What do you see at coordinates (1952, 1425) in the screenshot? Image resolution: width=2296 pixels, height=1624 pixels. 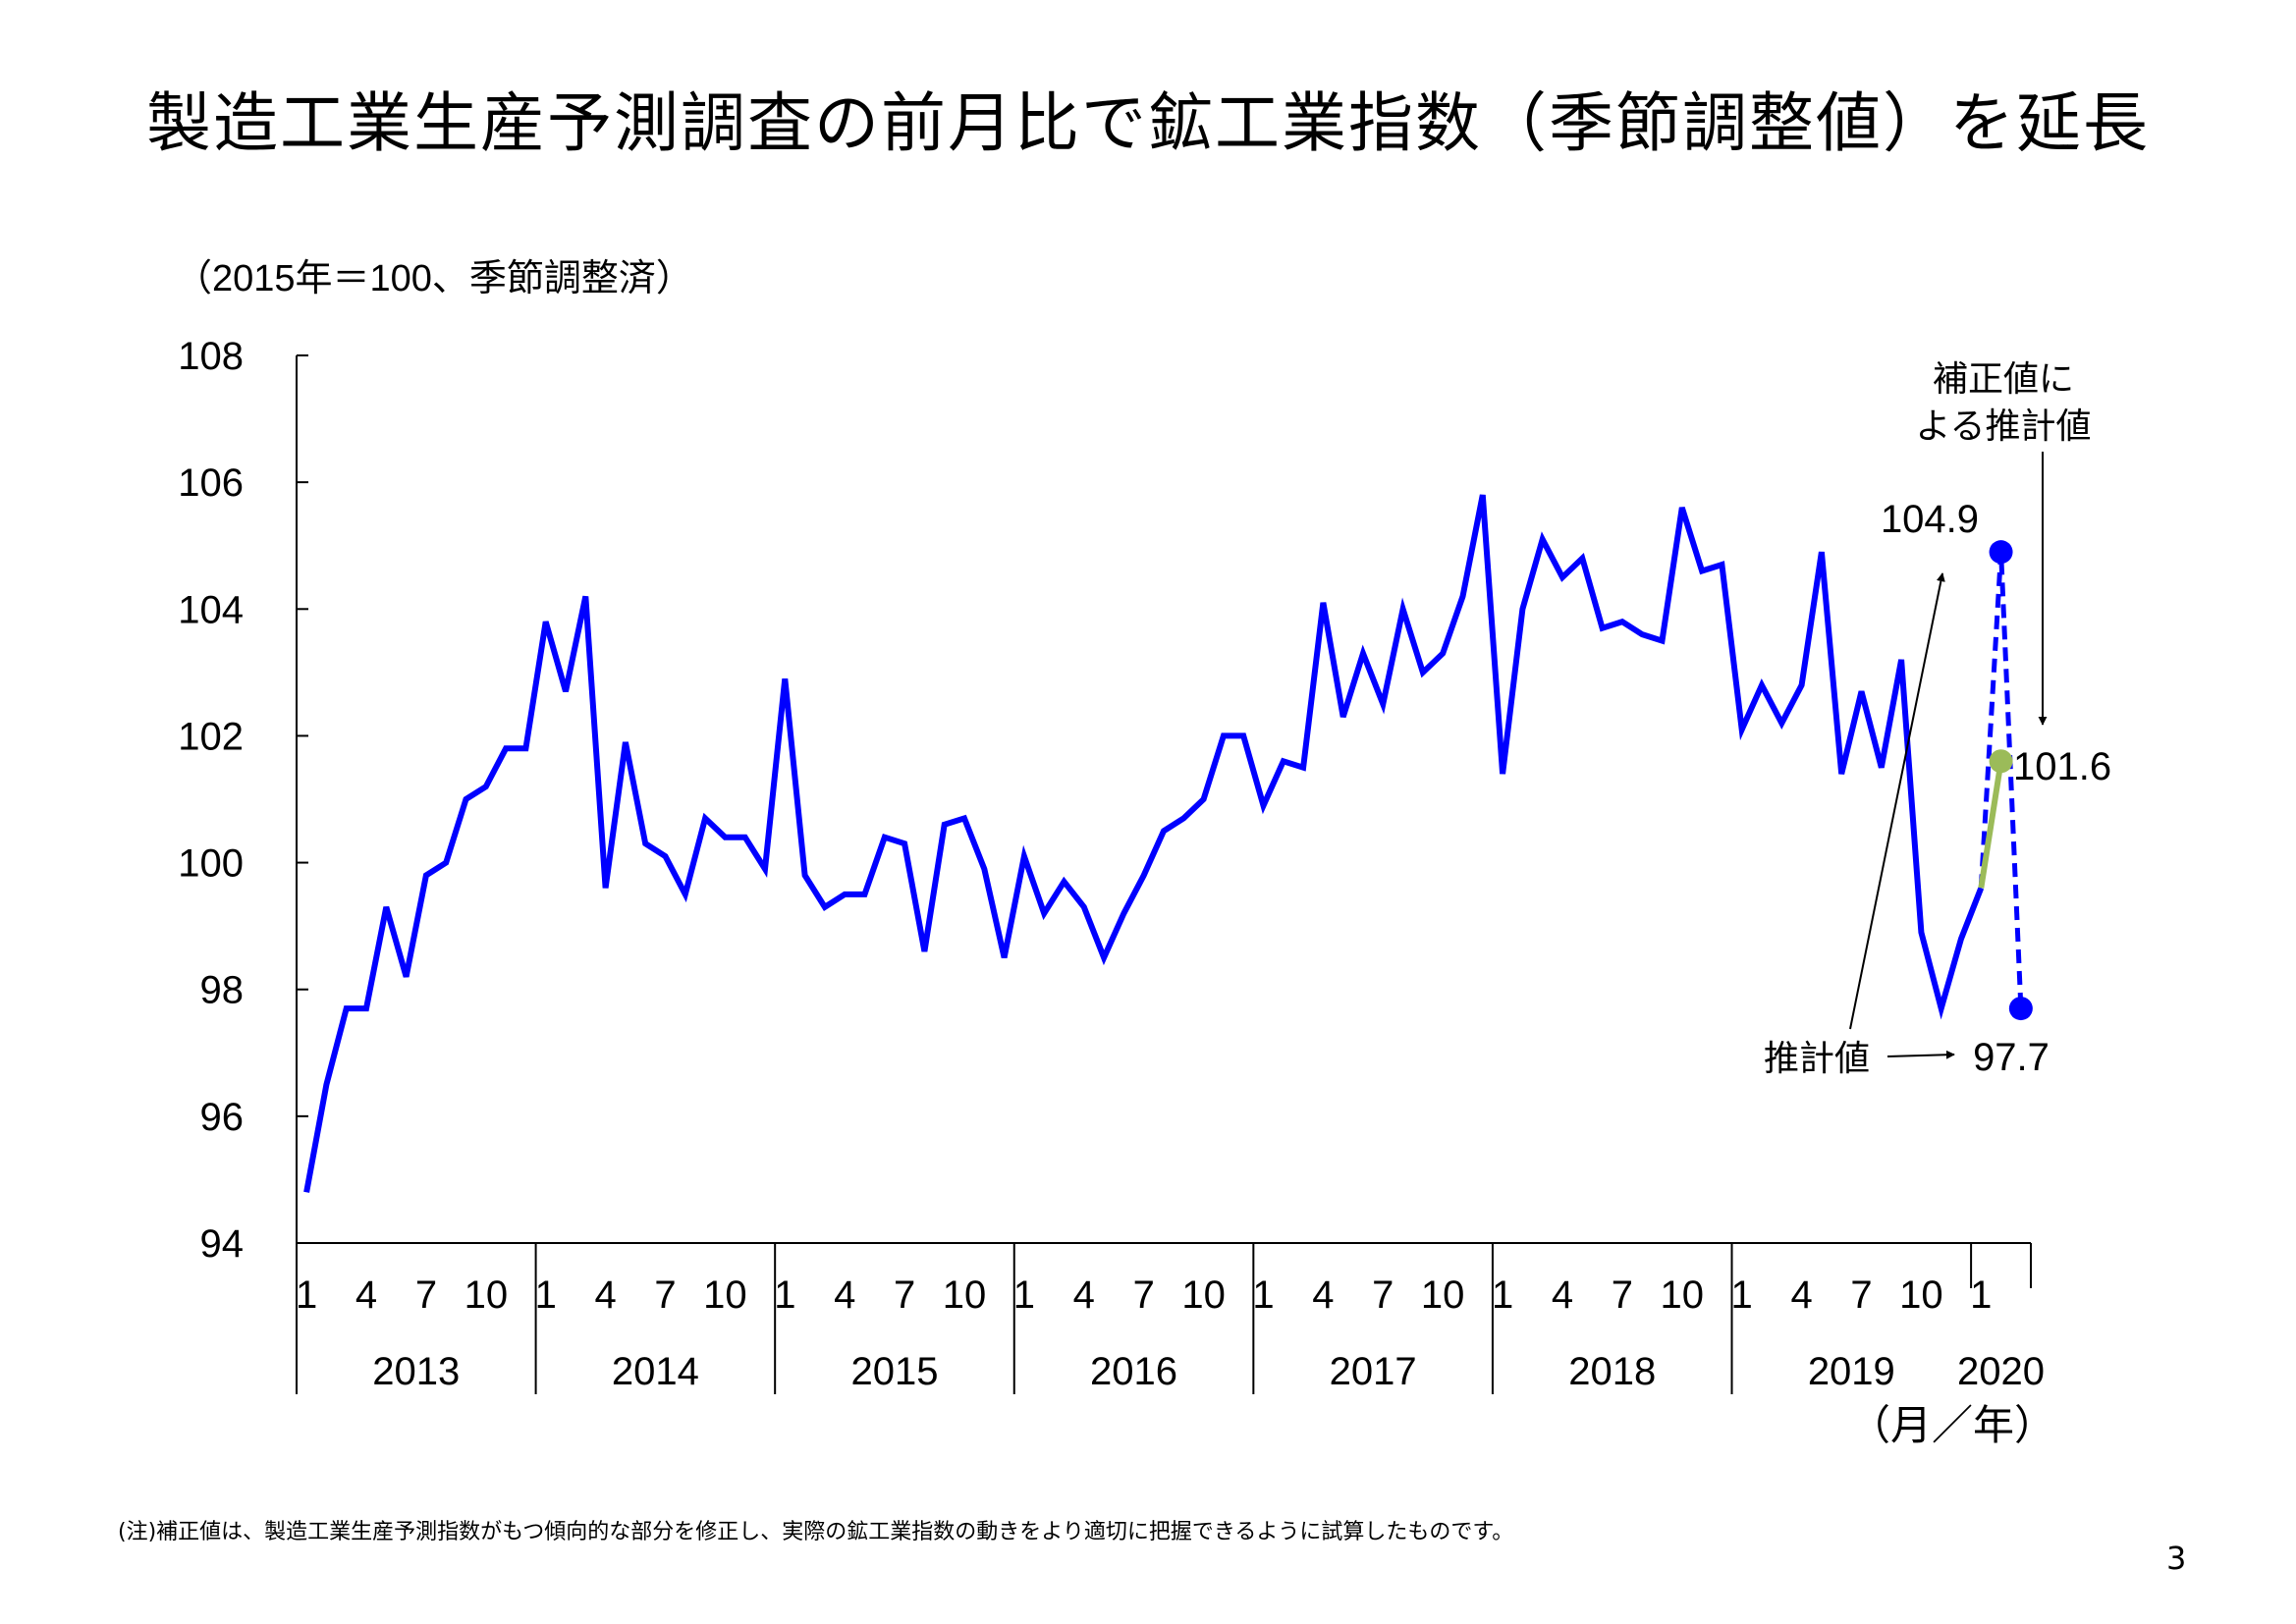 I see `x-unit-label: （月／年）` at bounding box center [1952, 1425].